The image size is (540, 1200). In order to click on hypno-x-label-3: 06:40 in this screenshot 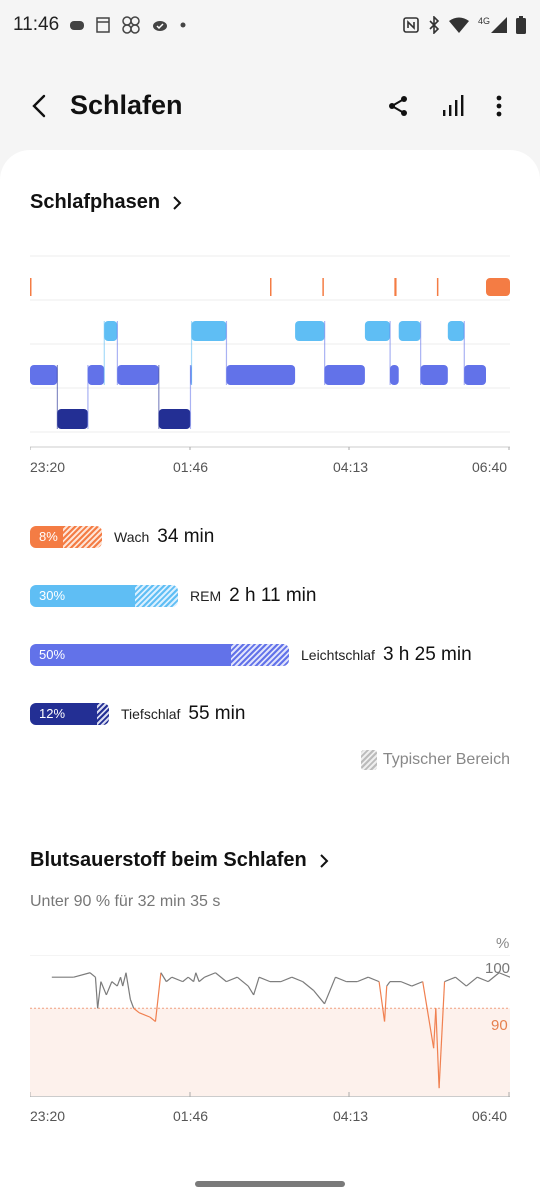, I will do `click(490, 467)`.